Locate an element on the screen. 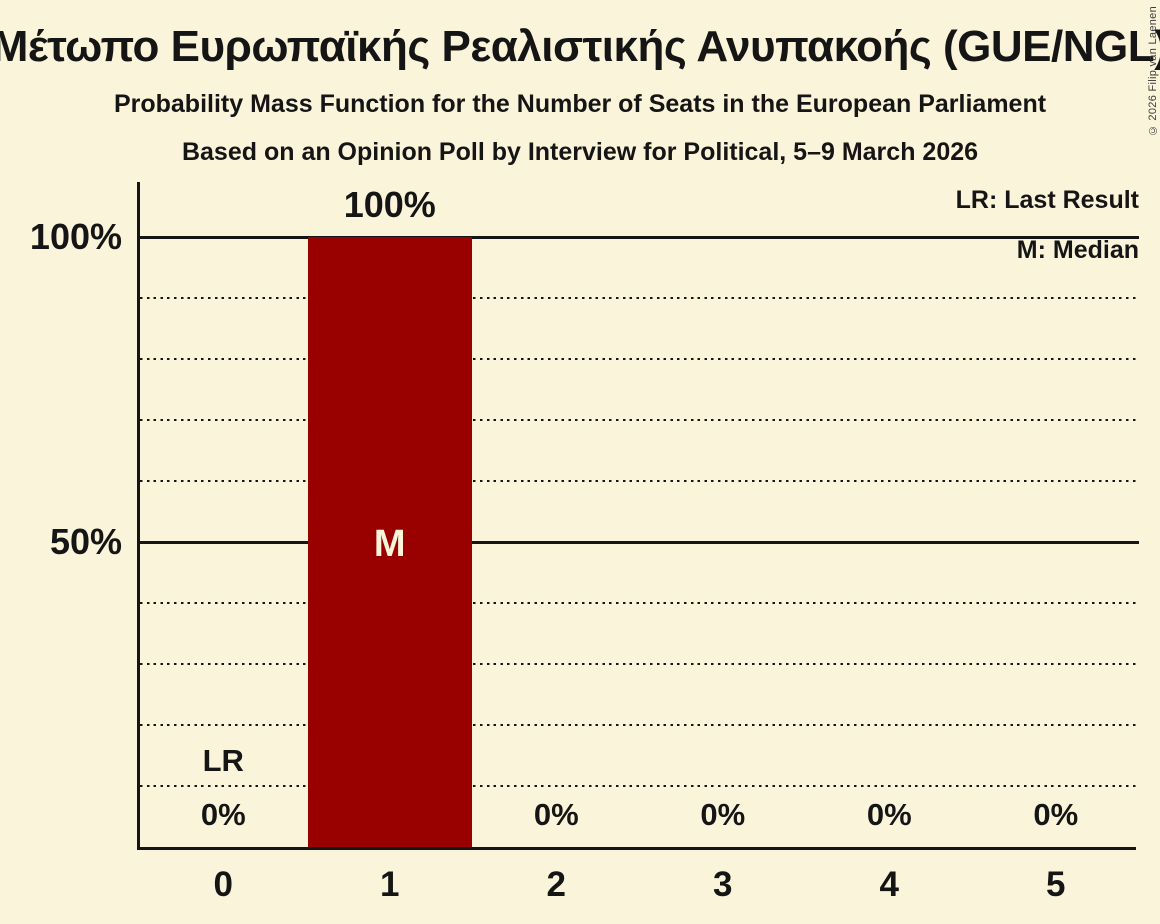 The height and width of the screenshot is (924, 1160). gridline-dotted-40pct is located at coordinates (639, 603).